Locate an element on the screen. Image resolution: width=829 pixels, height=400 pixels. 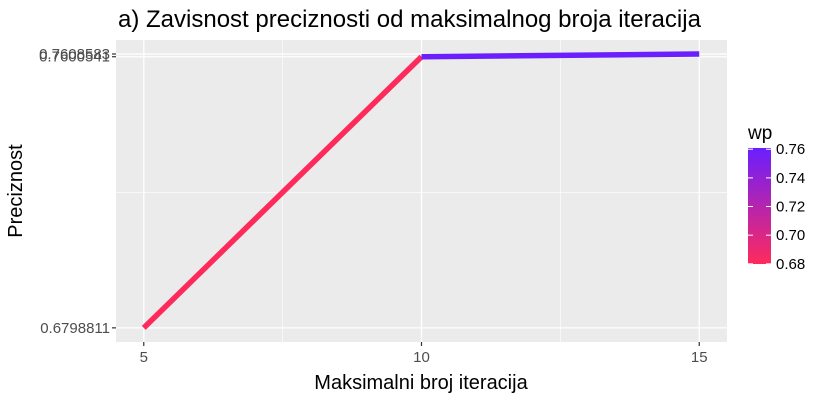
x-tick-label: 5 is located at coordinates (144, 357).